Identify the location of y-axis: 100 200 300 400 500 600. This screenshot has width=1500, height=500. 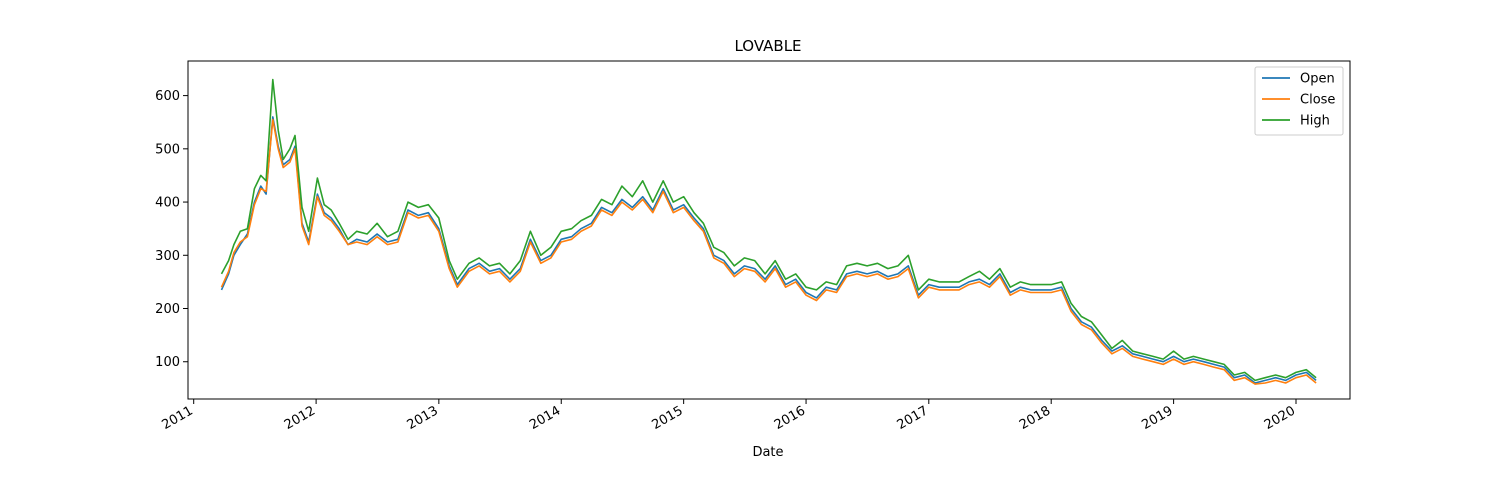
(171, 229).